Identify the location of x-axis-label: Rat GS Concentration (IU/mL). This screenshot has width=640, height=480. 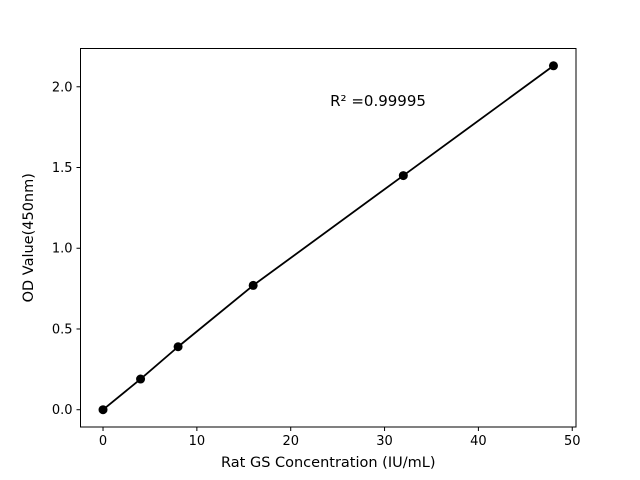
(328, 463).